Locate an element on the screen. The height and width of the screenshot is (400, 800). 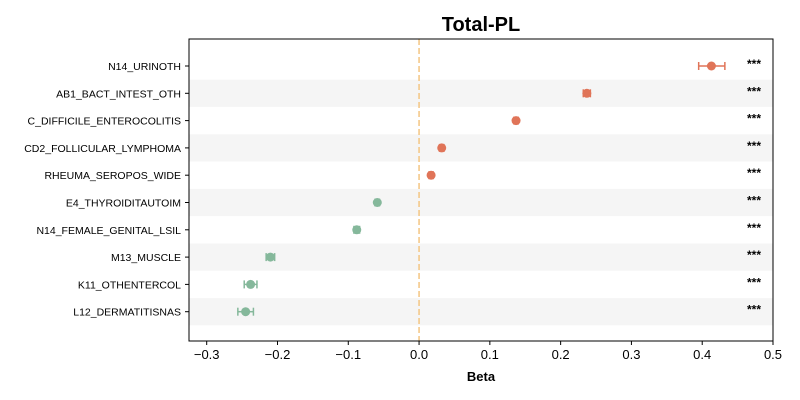
y-tick-label: AB1_BACT_INTEST_OTH is located at coordinates (118, 94).